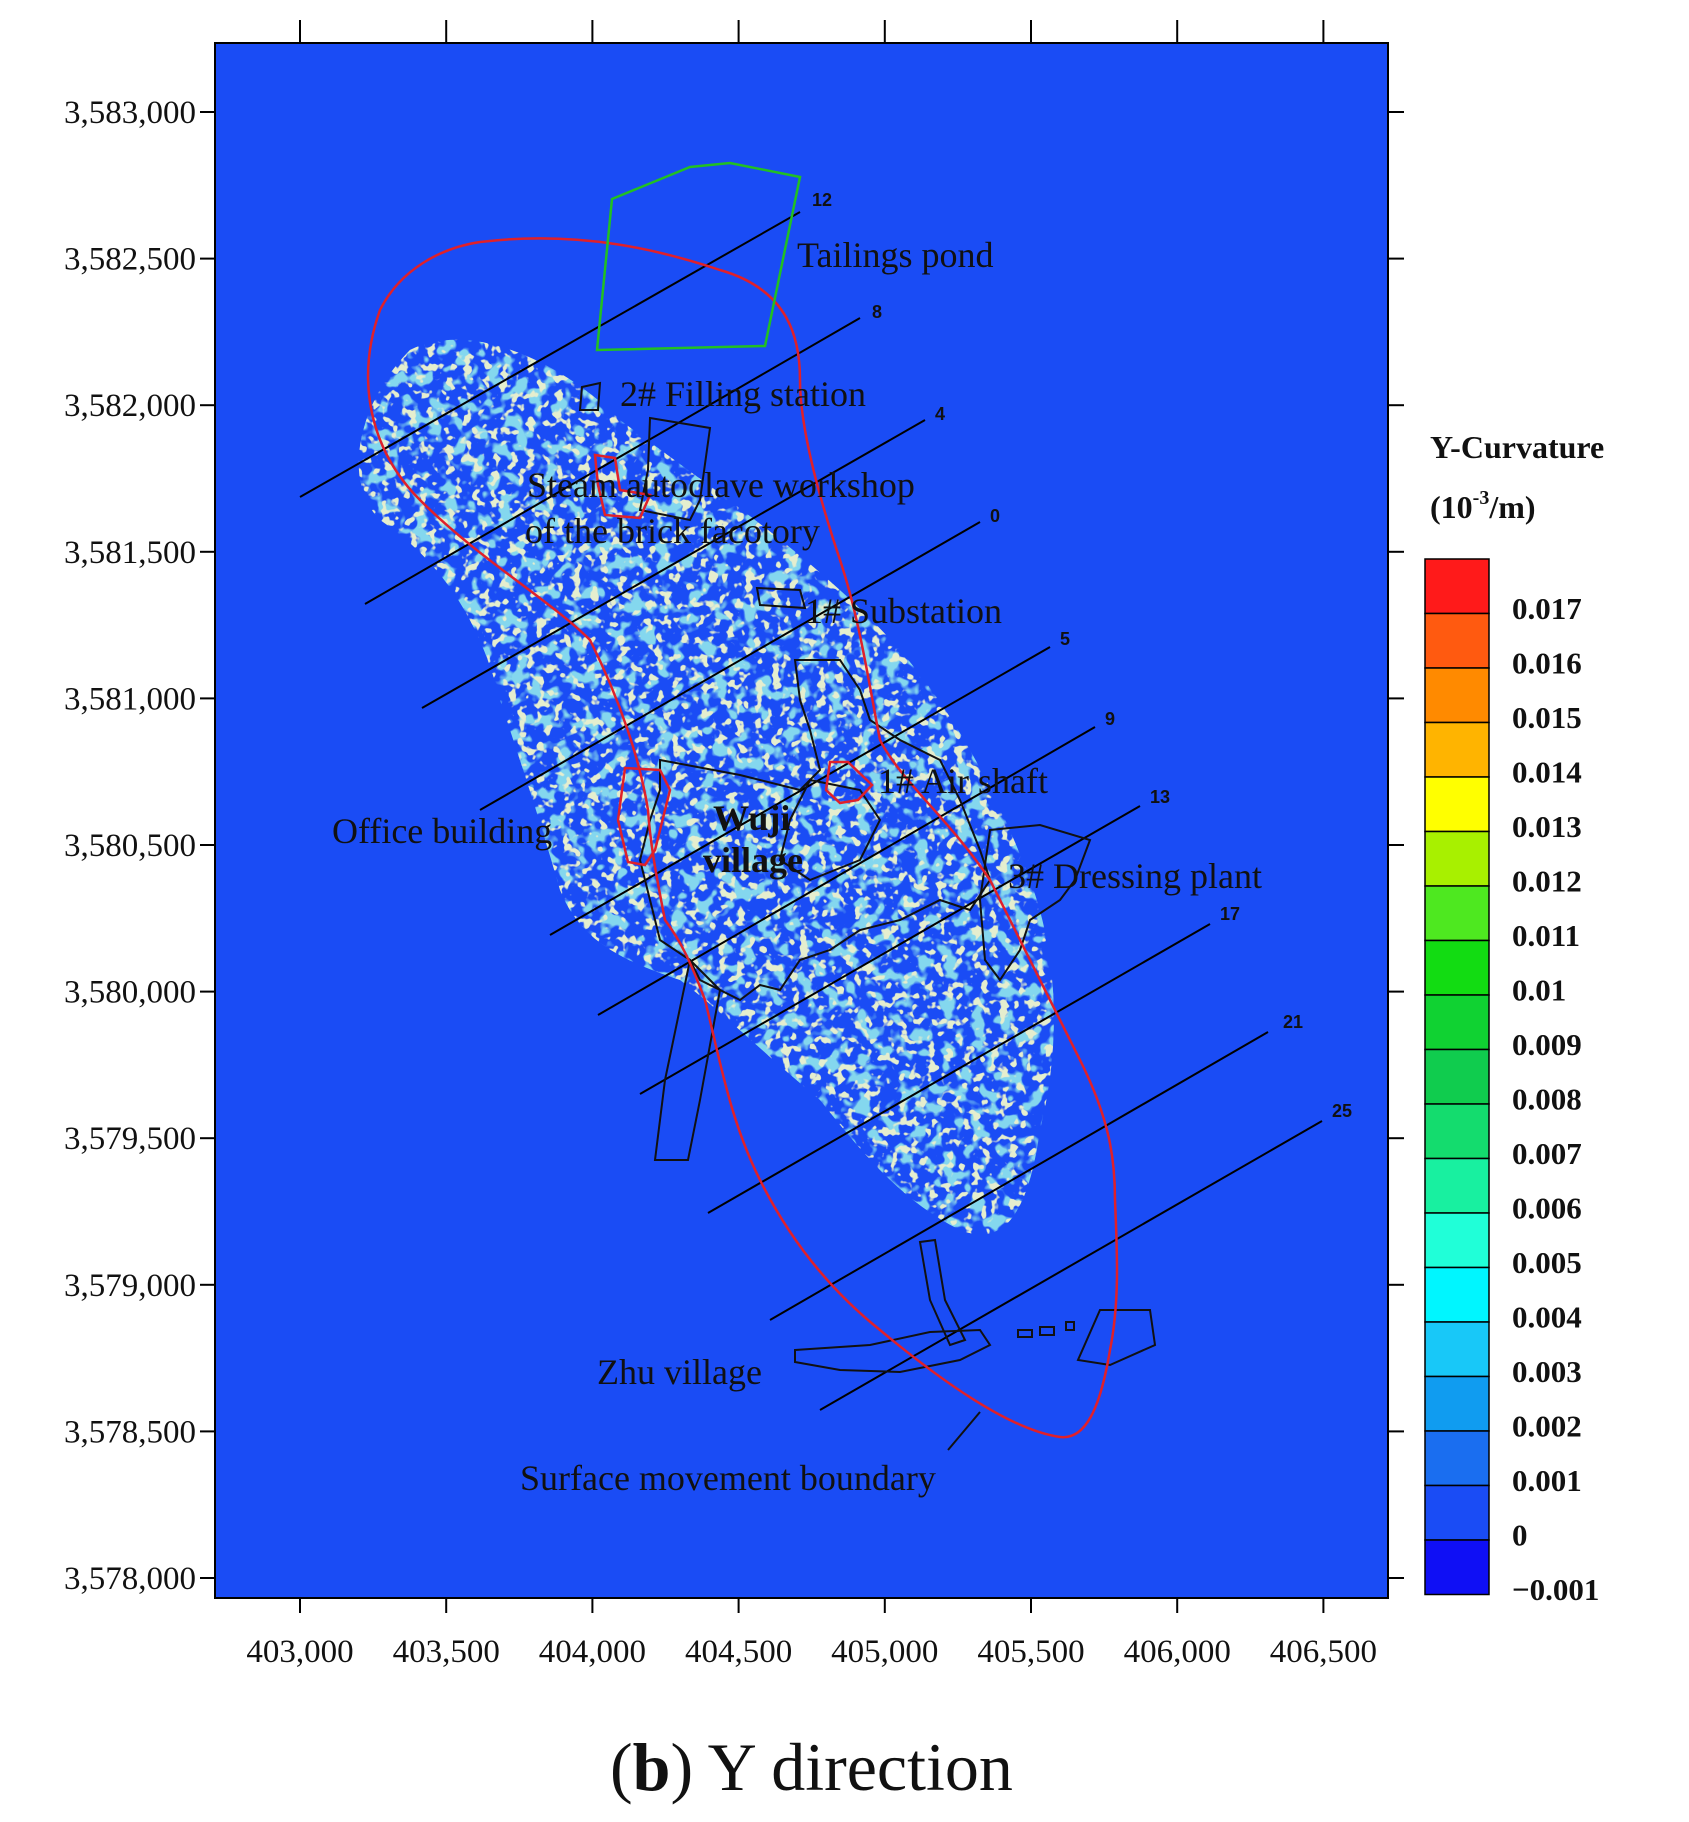  What do you see at coordinates (751, 818) in the screenshot?
I see `label-wuji-line1: Wuji` at bounding box center [751, 818].